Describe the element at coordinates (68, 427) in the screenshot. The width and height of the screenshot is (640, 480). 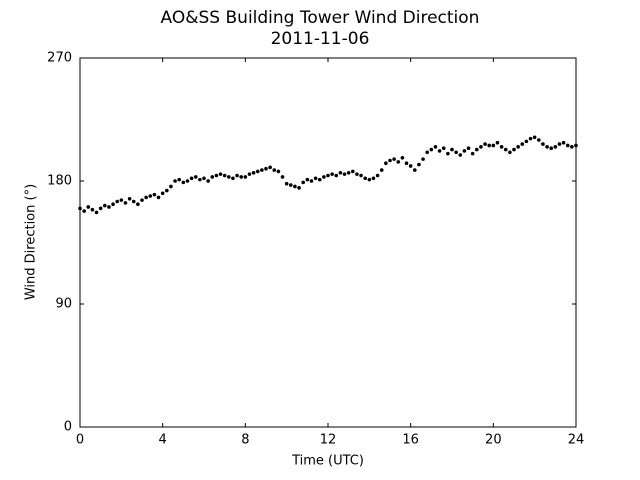
I see `y-tick-label: 0` at that location.